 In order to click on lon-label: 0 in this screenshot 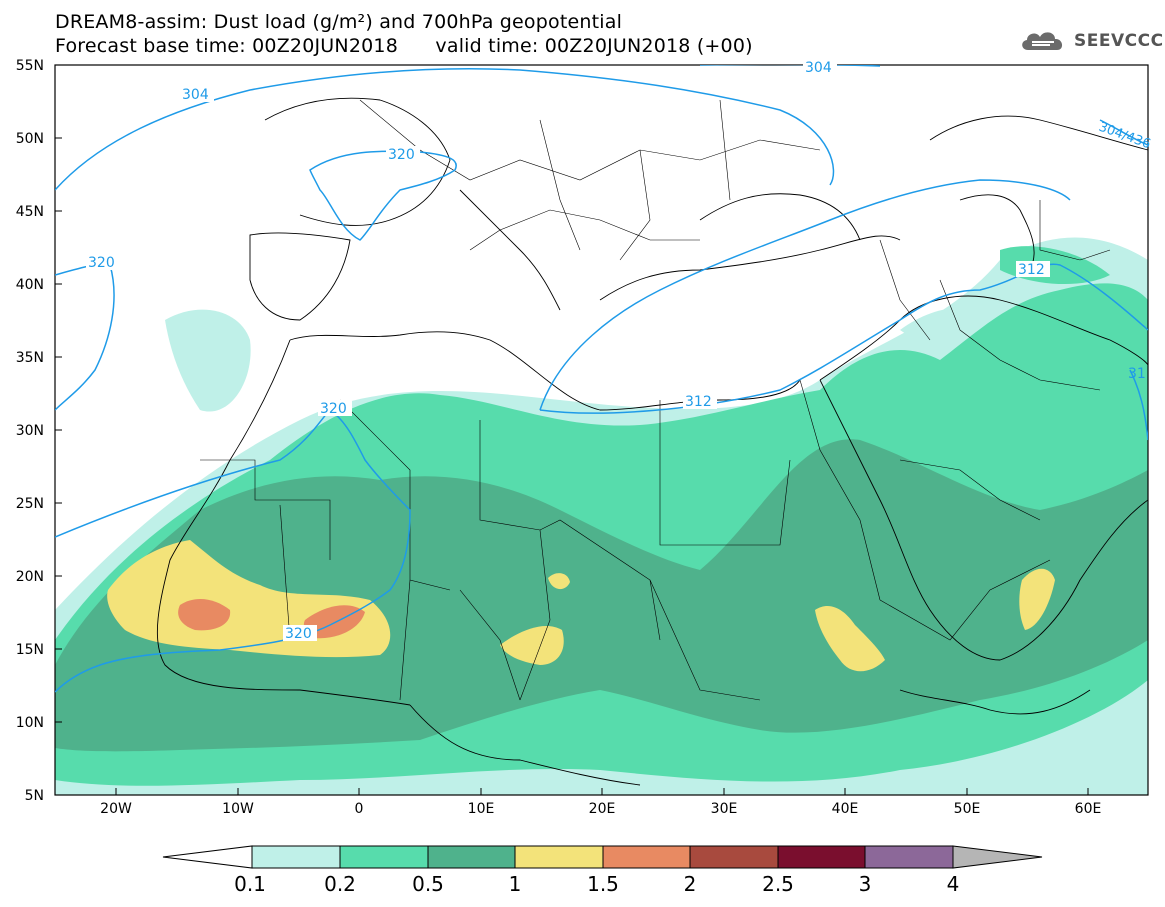, I will do `click(359, 809)`.